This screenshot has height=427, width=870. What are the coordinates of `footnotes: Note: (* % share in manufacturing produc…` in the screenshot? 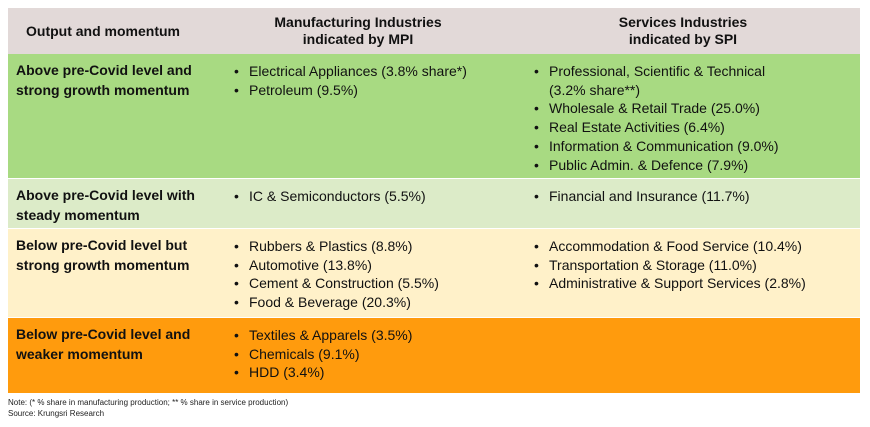 It's located at (148, 408).